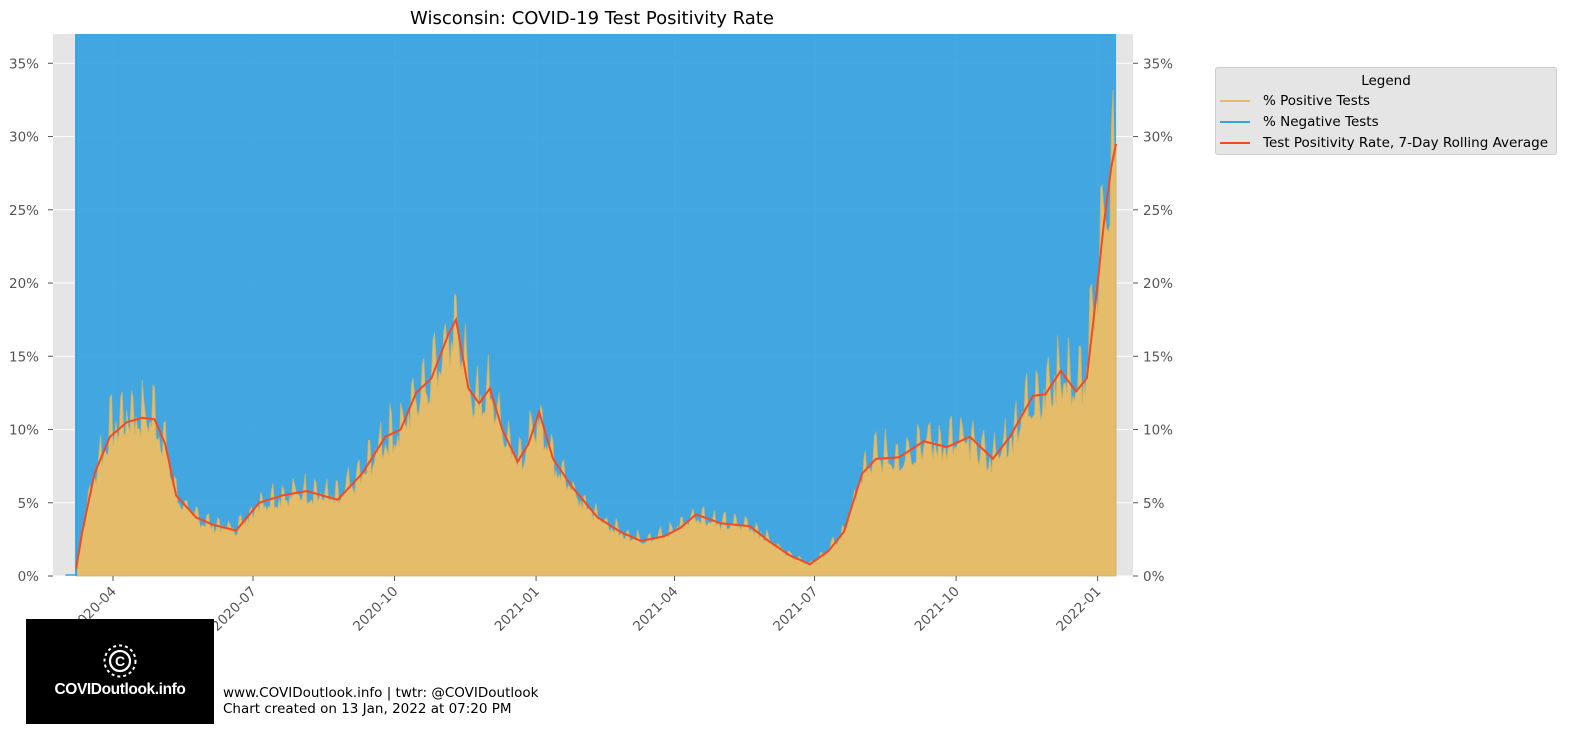 Image resolution: width=1572 pixels, height=736 pixels. I want to click on y-tick-label-left: 20%, so click(24, 284).